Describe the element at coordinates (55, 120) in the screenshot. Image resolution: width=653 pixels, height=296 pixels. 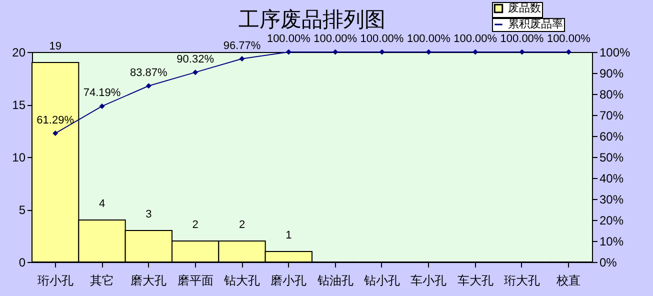
I see `data-label: 61.29%` at that location.